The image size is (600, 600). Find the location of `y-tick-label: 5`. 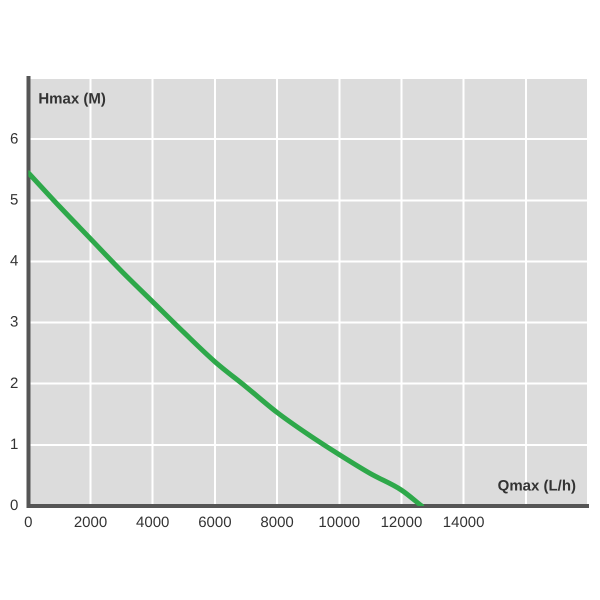

y-tick-label: 5 is located at coordinates (14, 199).